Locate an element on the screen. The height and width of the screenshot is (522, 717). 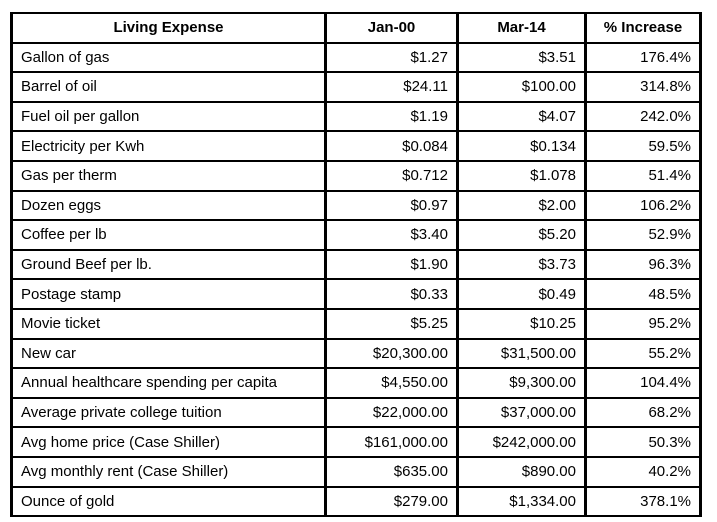
jan-00-value-cell: $0.97 is located at coordinates (391, 205).